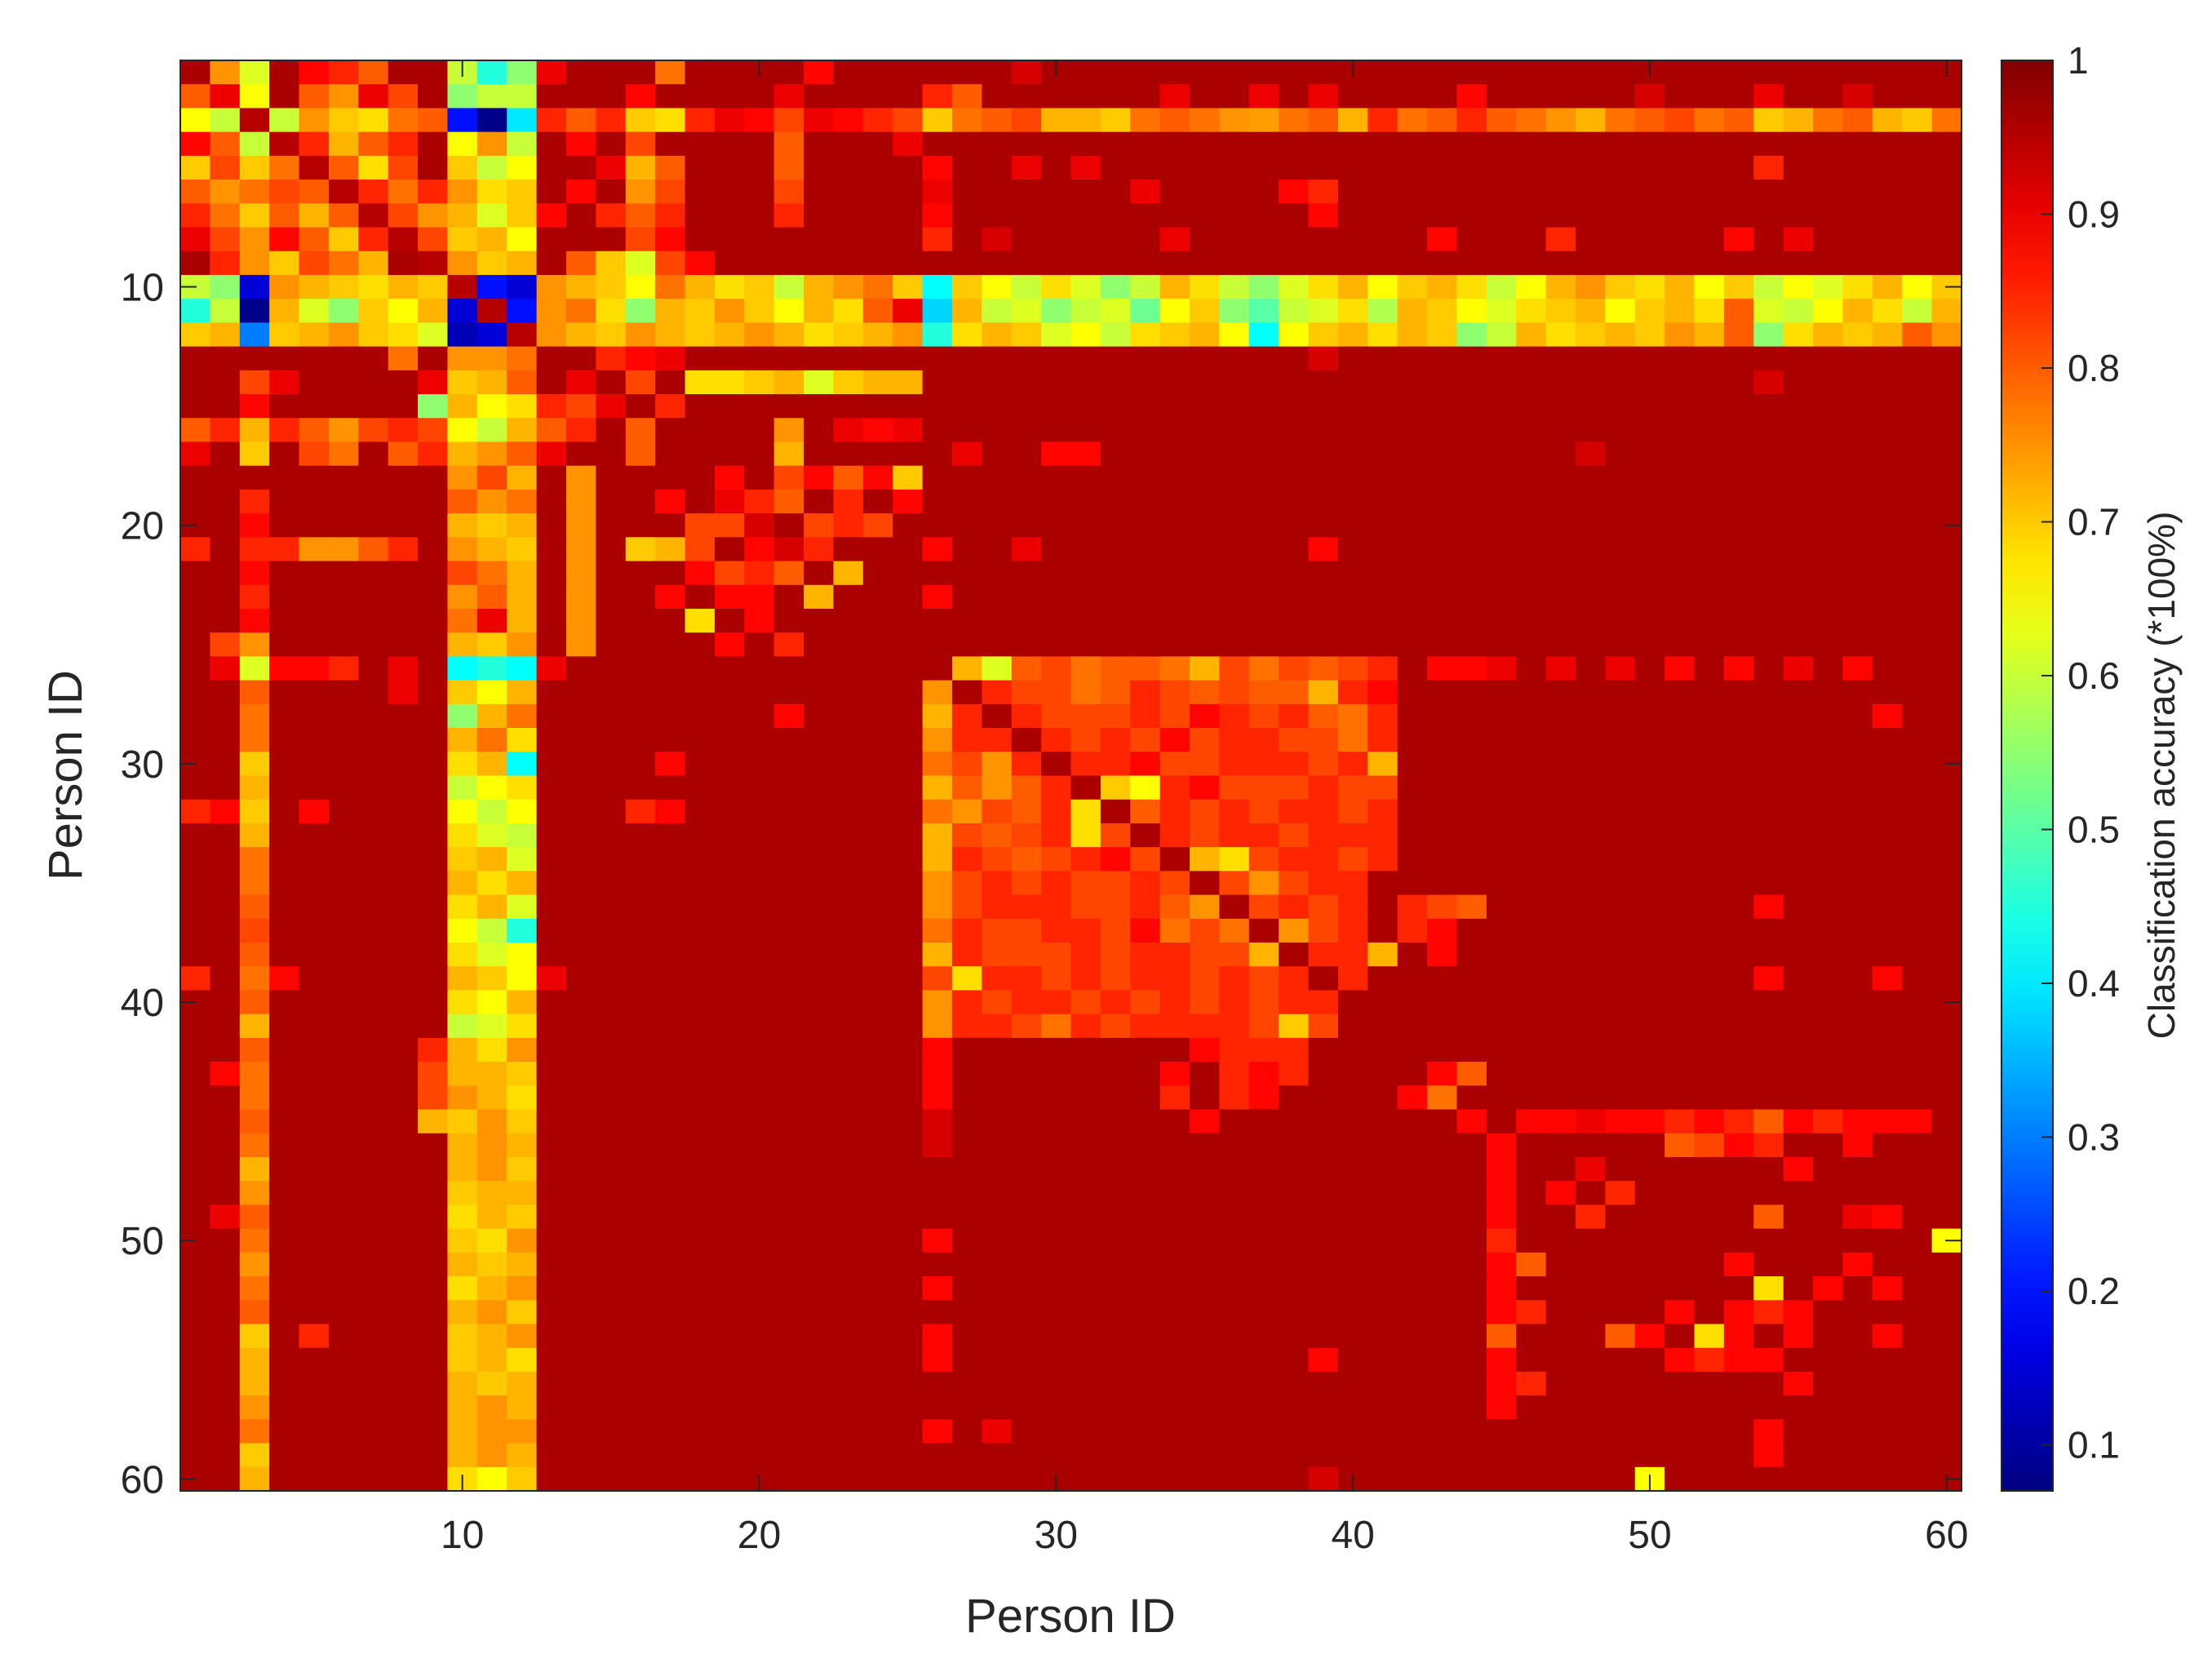 The image size is (2212, 1659). I want to click on x-tick-label: 20, so click(759, 1535).